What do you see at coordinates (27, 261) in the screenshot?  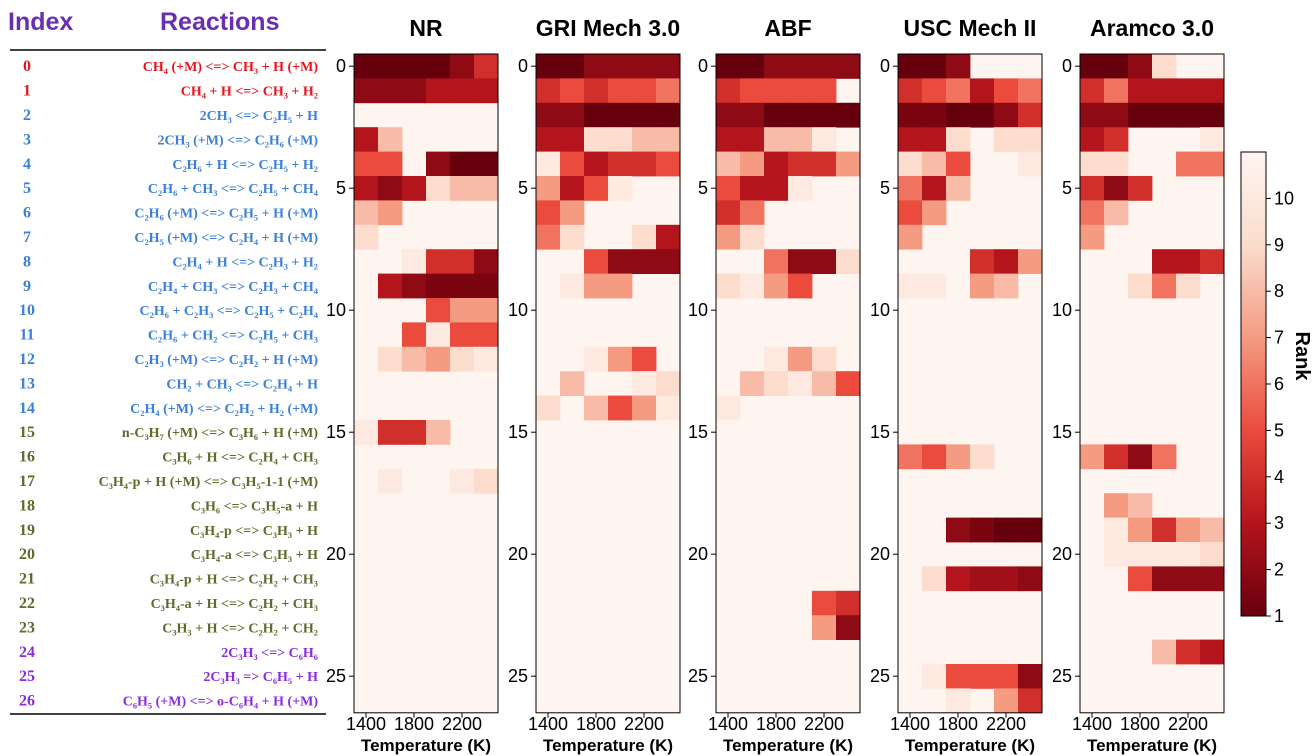 I see `reaction-index: 8` at bounding box center [27, 261].